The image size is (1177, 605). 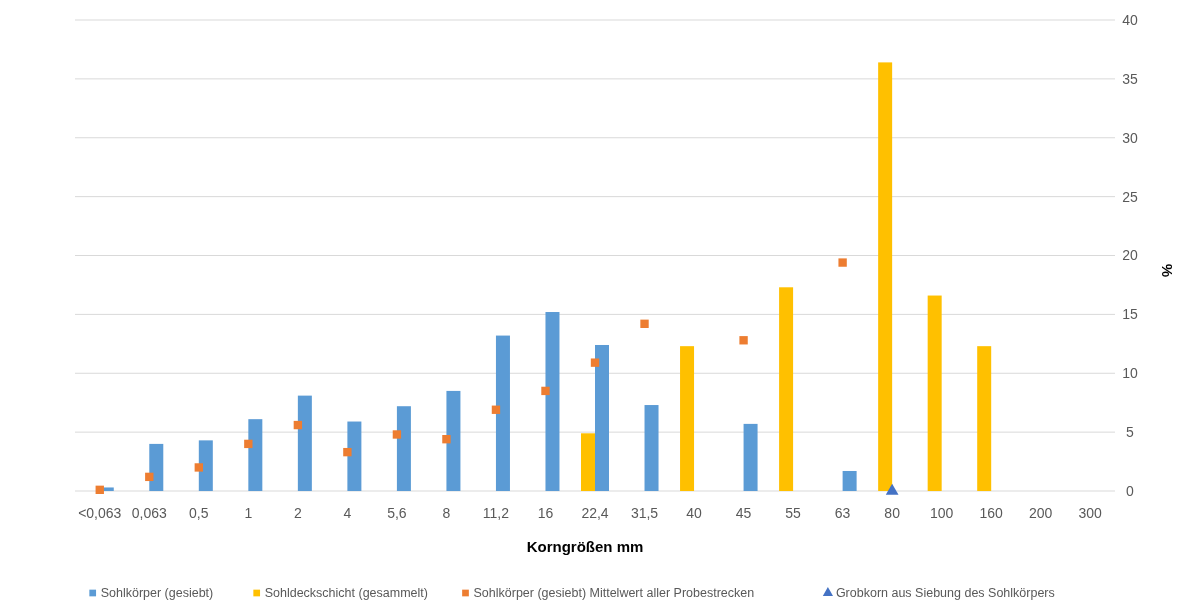 I want to click on x-tick-label: 160, so click(x=991, y=513).